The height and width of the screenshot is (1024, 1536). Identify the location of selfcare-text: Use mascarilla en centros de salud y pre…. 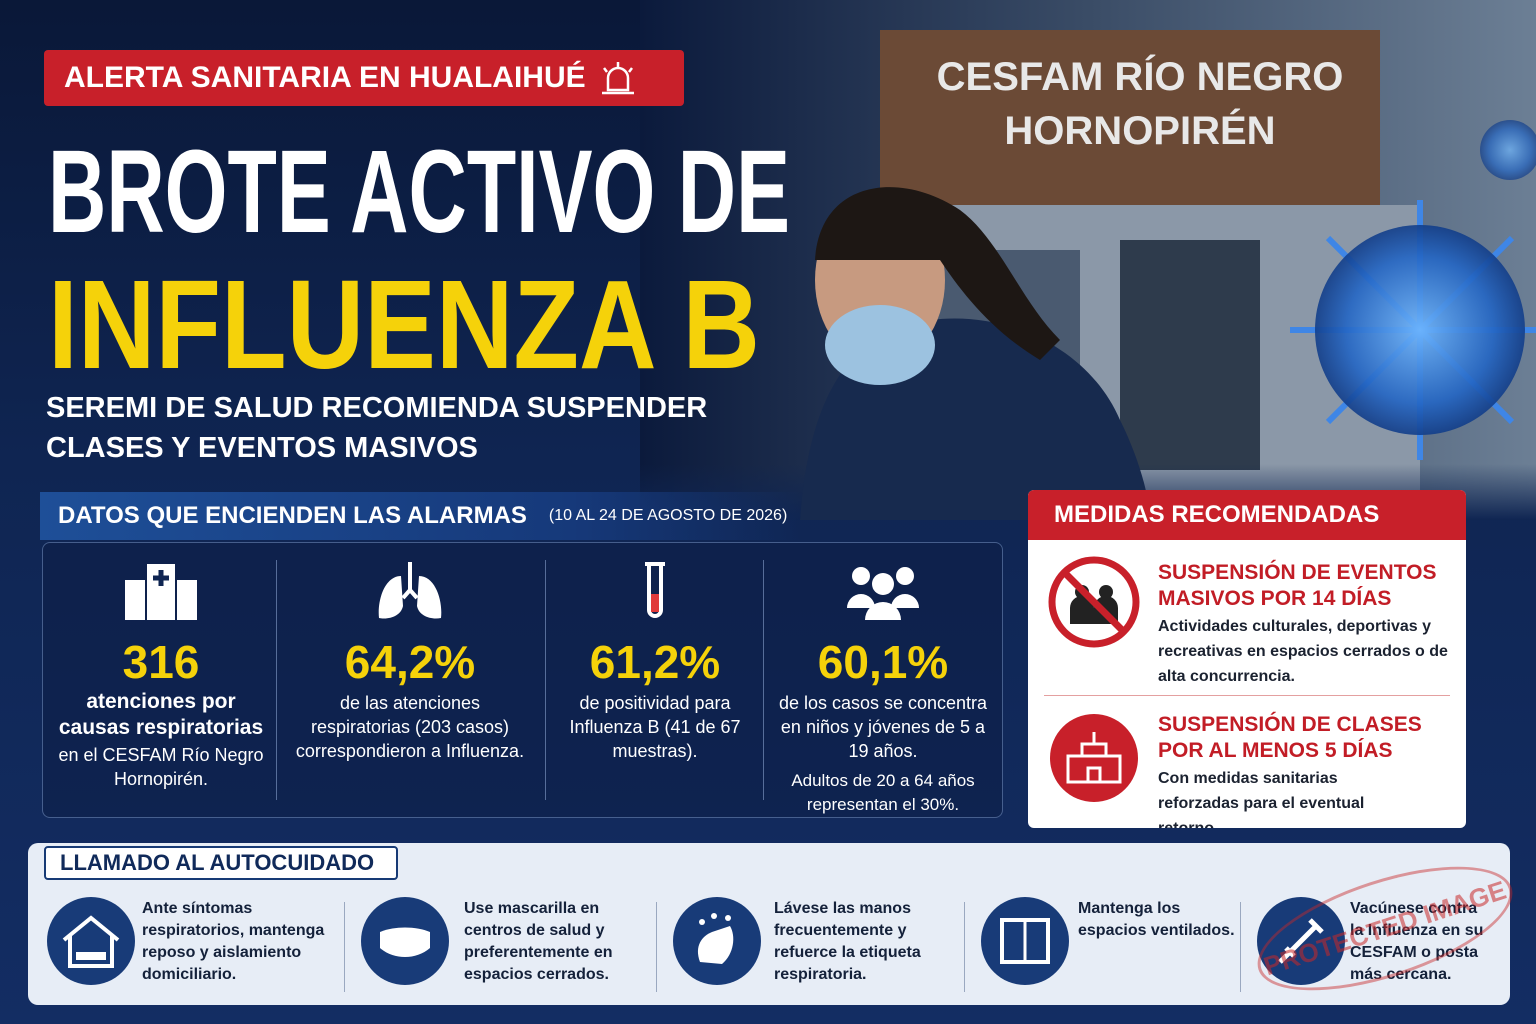
(538, 941).